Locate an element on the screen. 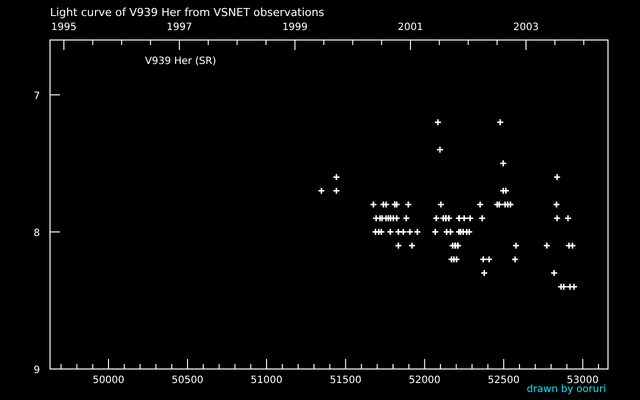  x2-tick-label: 1995 is located at coordinates (64, 27).